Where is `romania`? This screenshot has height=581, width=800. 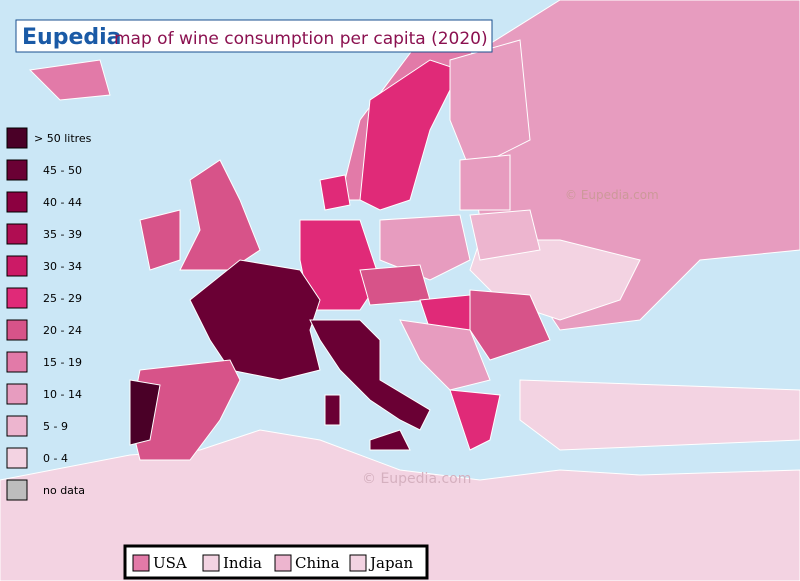 romania is located at coordinates (510, 325).